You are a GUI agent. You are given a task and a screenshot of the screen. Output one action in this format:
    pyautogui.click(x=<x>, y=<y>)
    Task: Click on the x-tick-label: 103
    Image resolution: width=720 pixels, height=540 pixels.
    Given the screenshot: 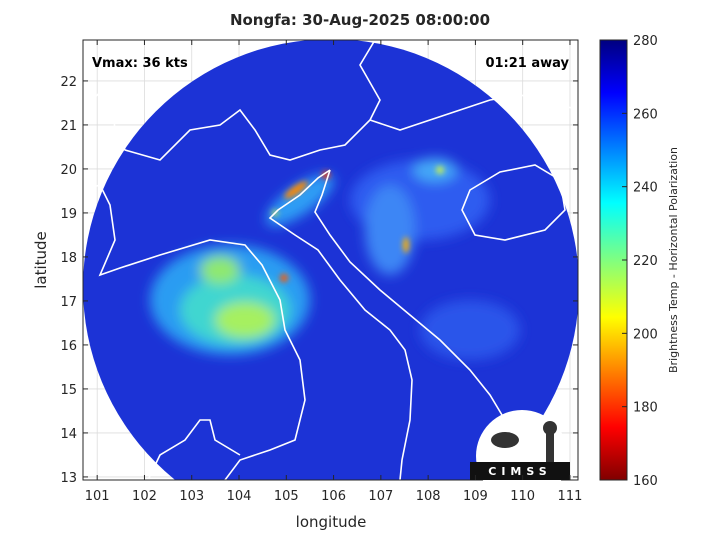 What is the action you would take?
    pyautogui.click(x=191, y=496)
    